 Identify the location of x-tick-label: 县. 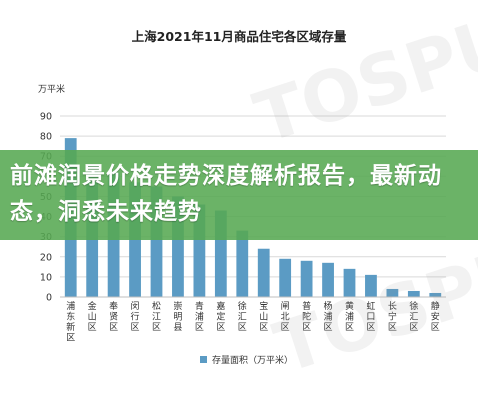
(177, 327).